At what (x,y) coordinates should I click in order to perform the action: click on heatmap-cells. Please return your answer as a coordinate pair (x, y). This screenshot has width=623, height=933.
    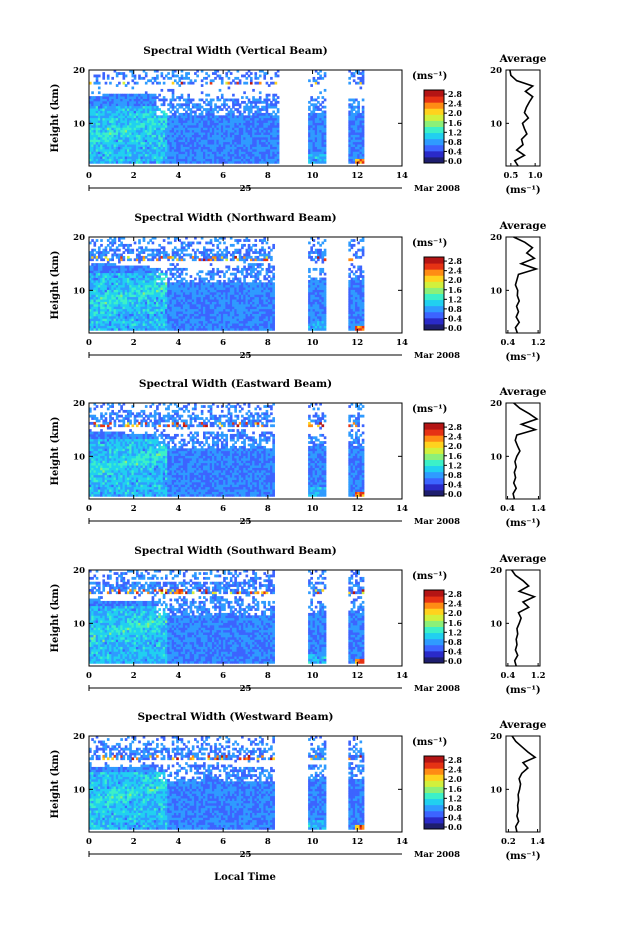
    Looking at the image, I should click on (226, 284).